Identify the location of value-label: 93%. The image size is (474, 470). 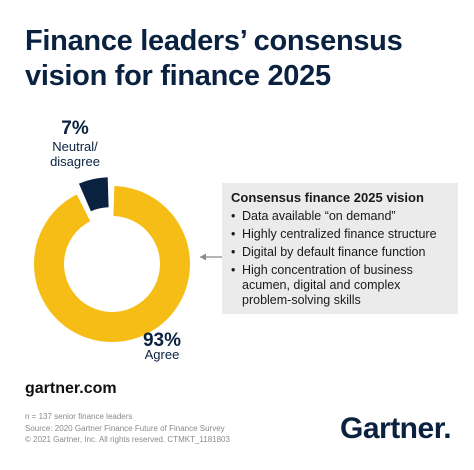
(162, 340).